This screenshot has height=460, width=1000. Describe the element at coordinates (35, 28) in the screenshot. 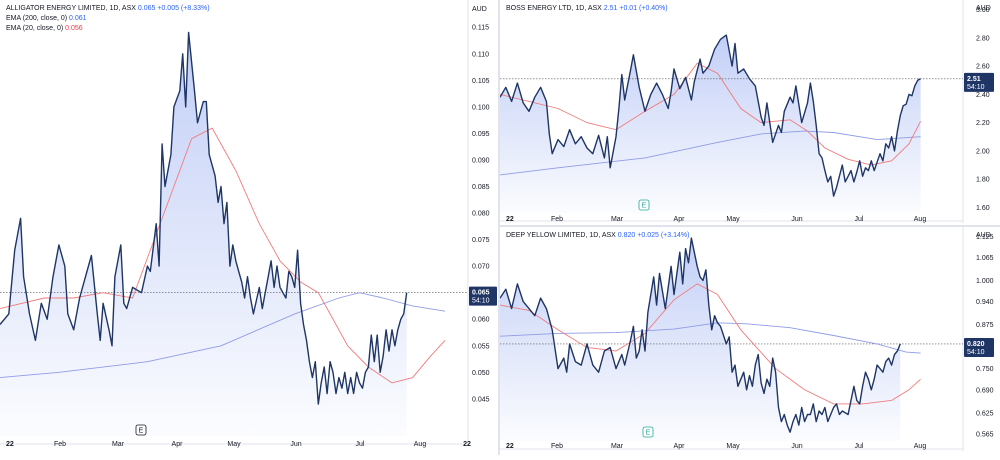

I see `legend-ema20-label: EMA (20, close, 0)` at that location.